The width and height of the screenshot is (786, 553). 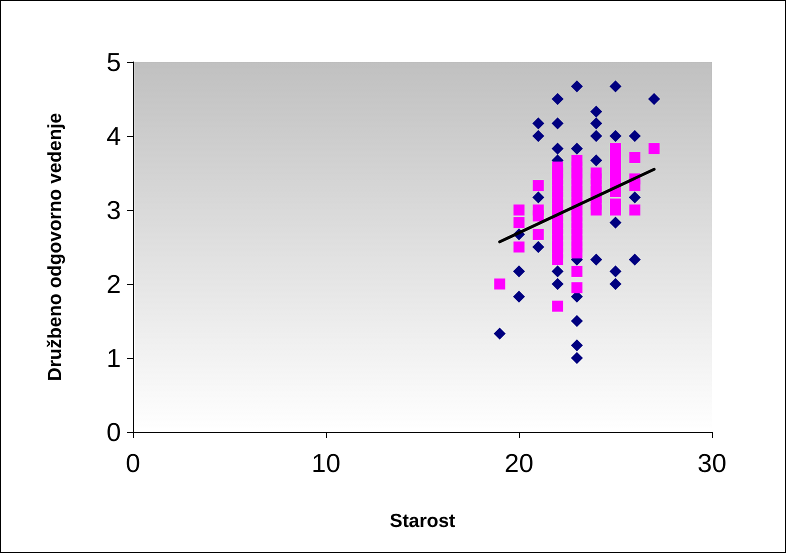 What do you see at coordinates (55, 247) in the screenshot?
I see `y-axis-title: Družbeno odgovorno vedenje` at bounding box center [55, 247].